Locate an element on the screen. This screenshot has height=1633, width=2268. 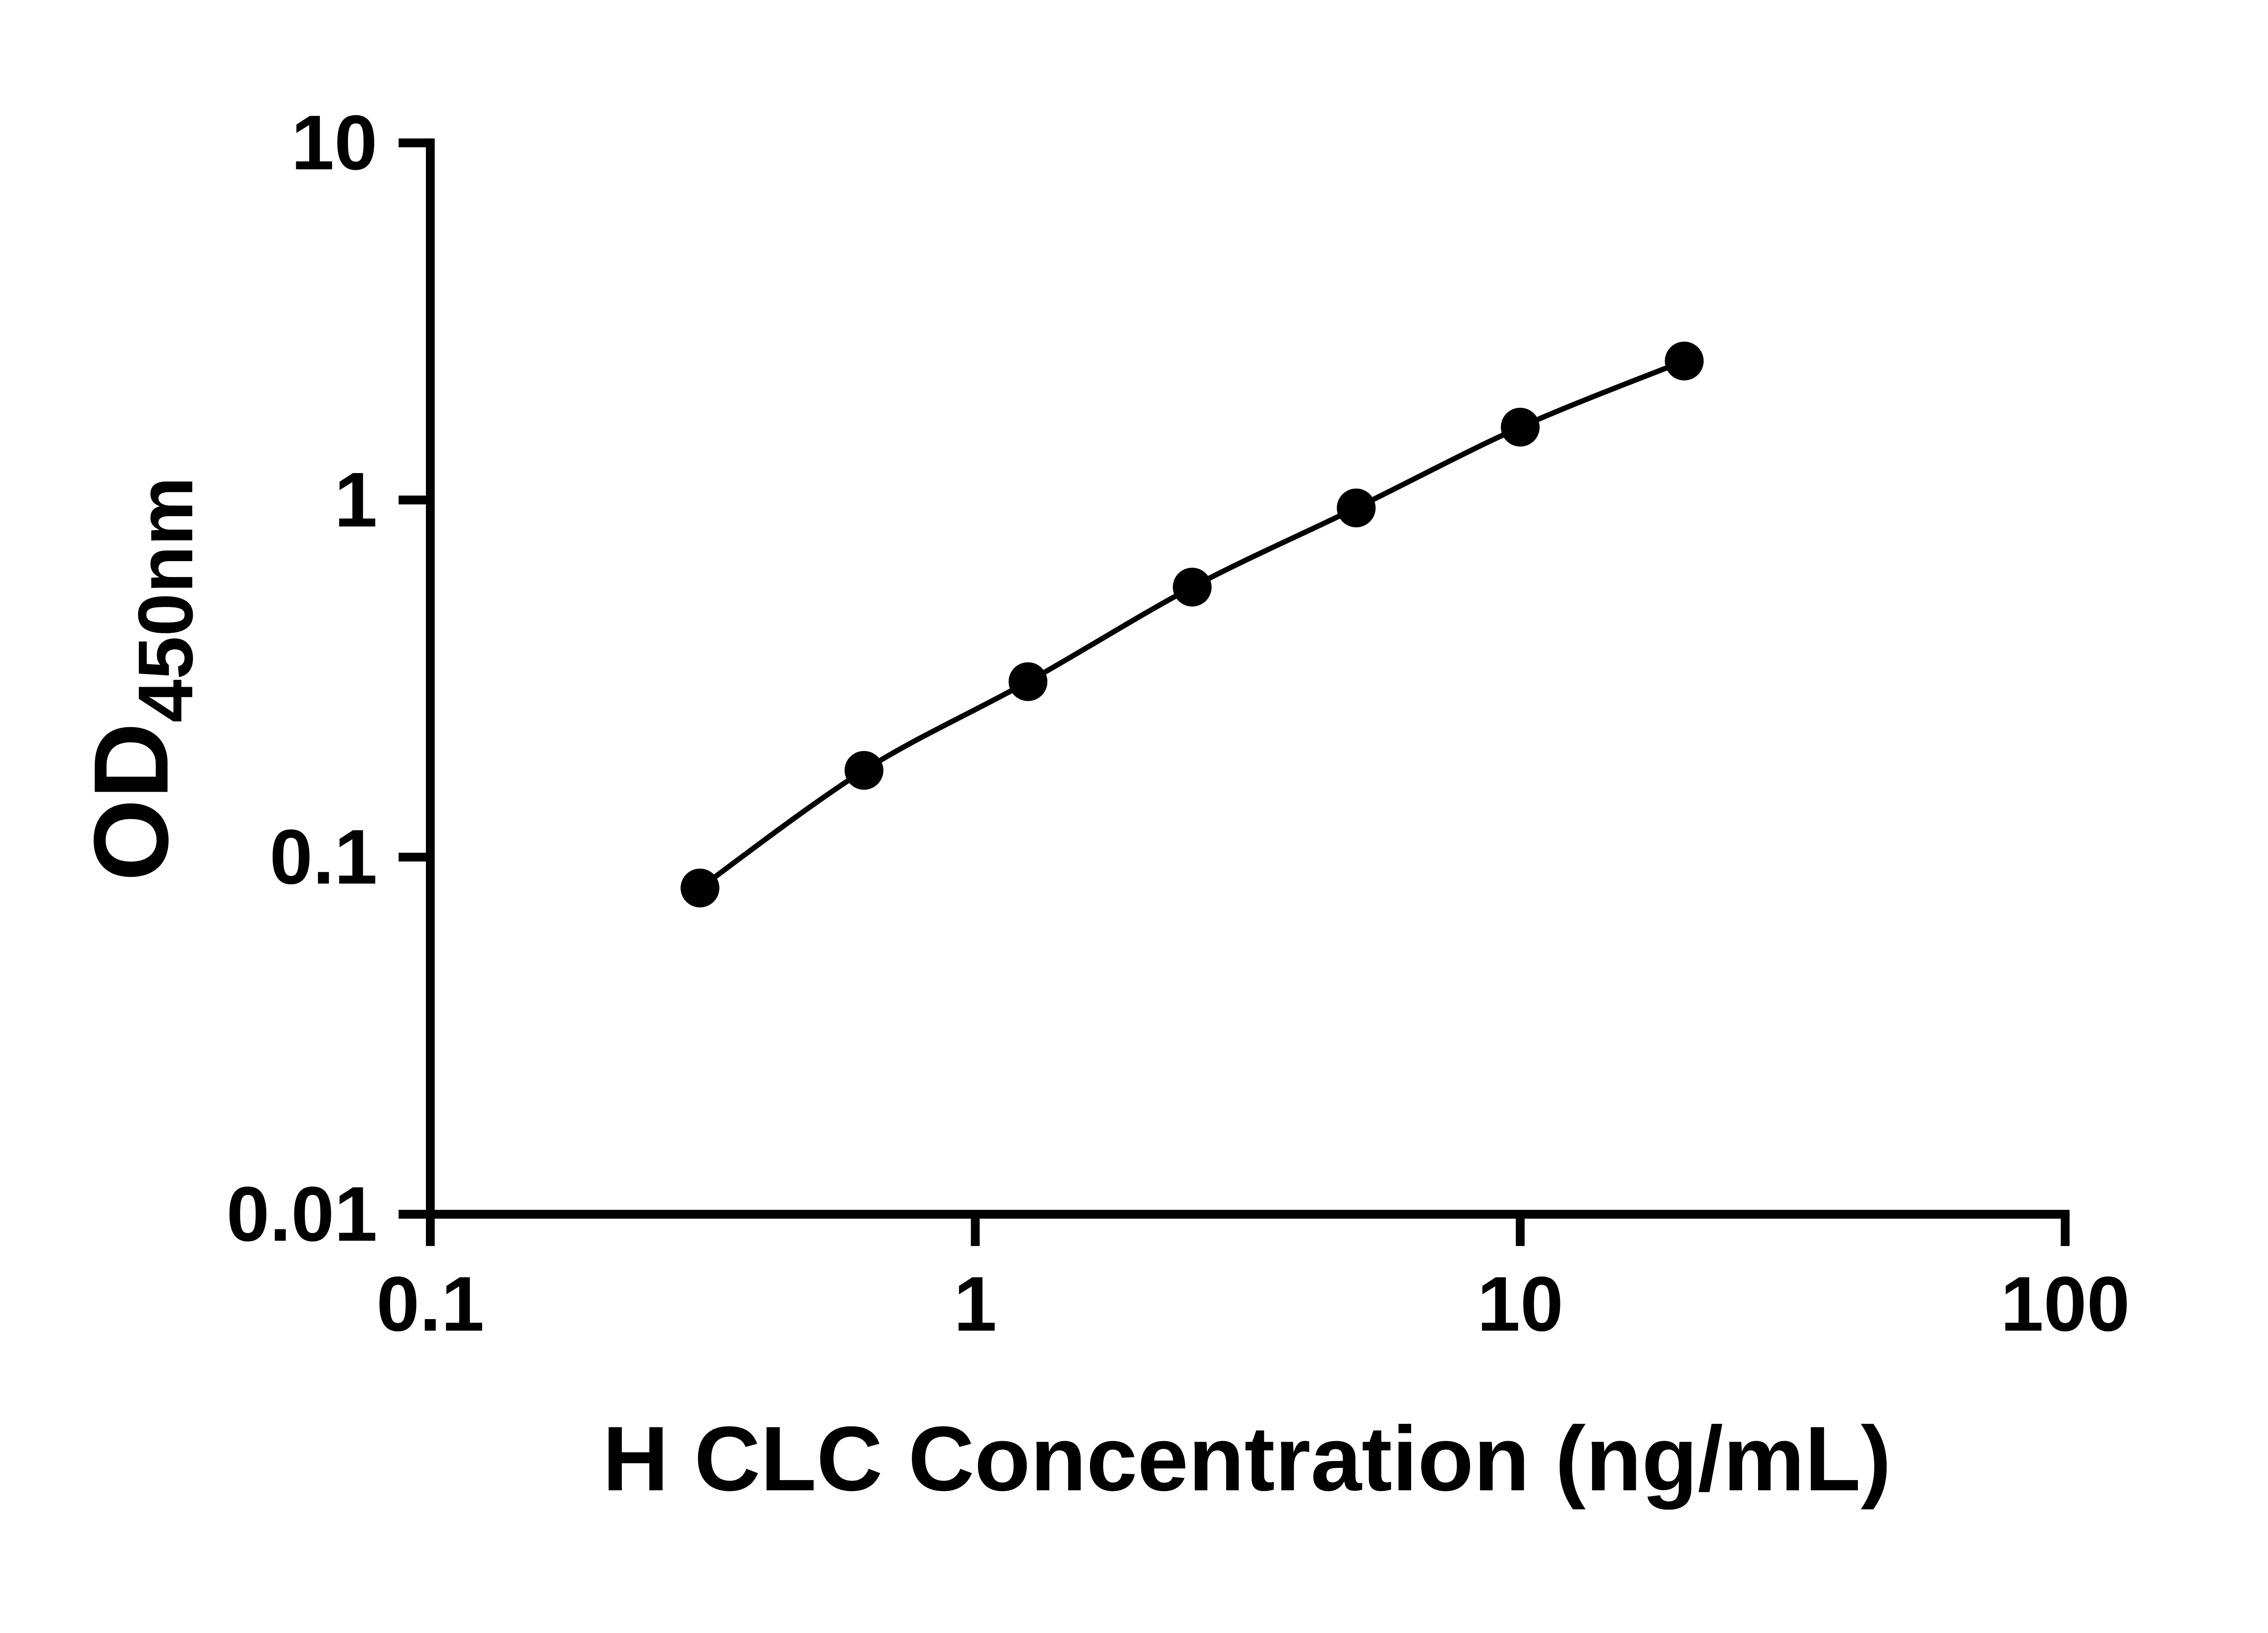
x-axis-title: H CLC Concentration (ng/mL) is located at coordinates (1246, 1458).